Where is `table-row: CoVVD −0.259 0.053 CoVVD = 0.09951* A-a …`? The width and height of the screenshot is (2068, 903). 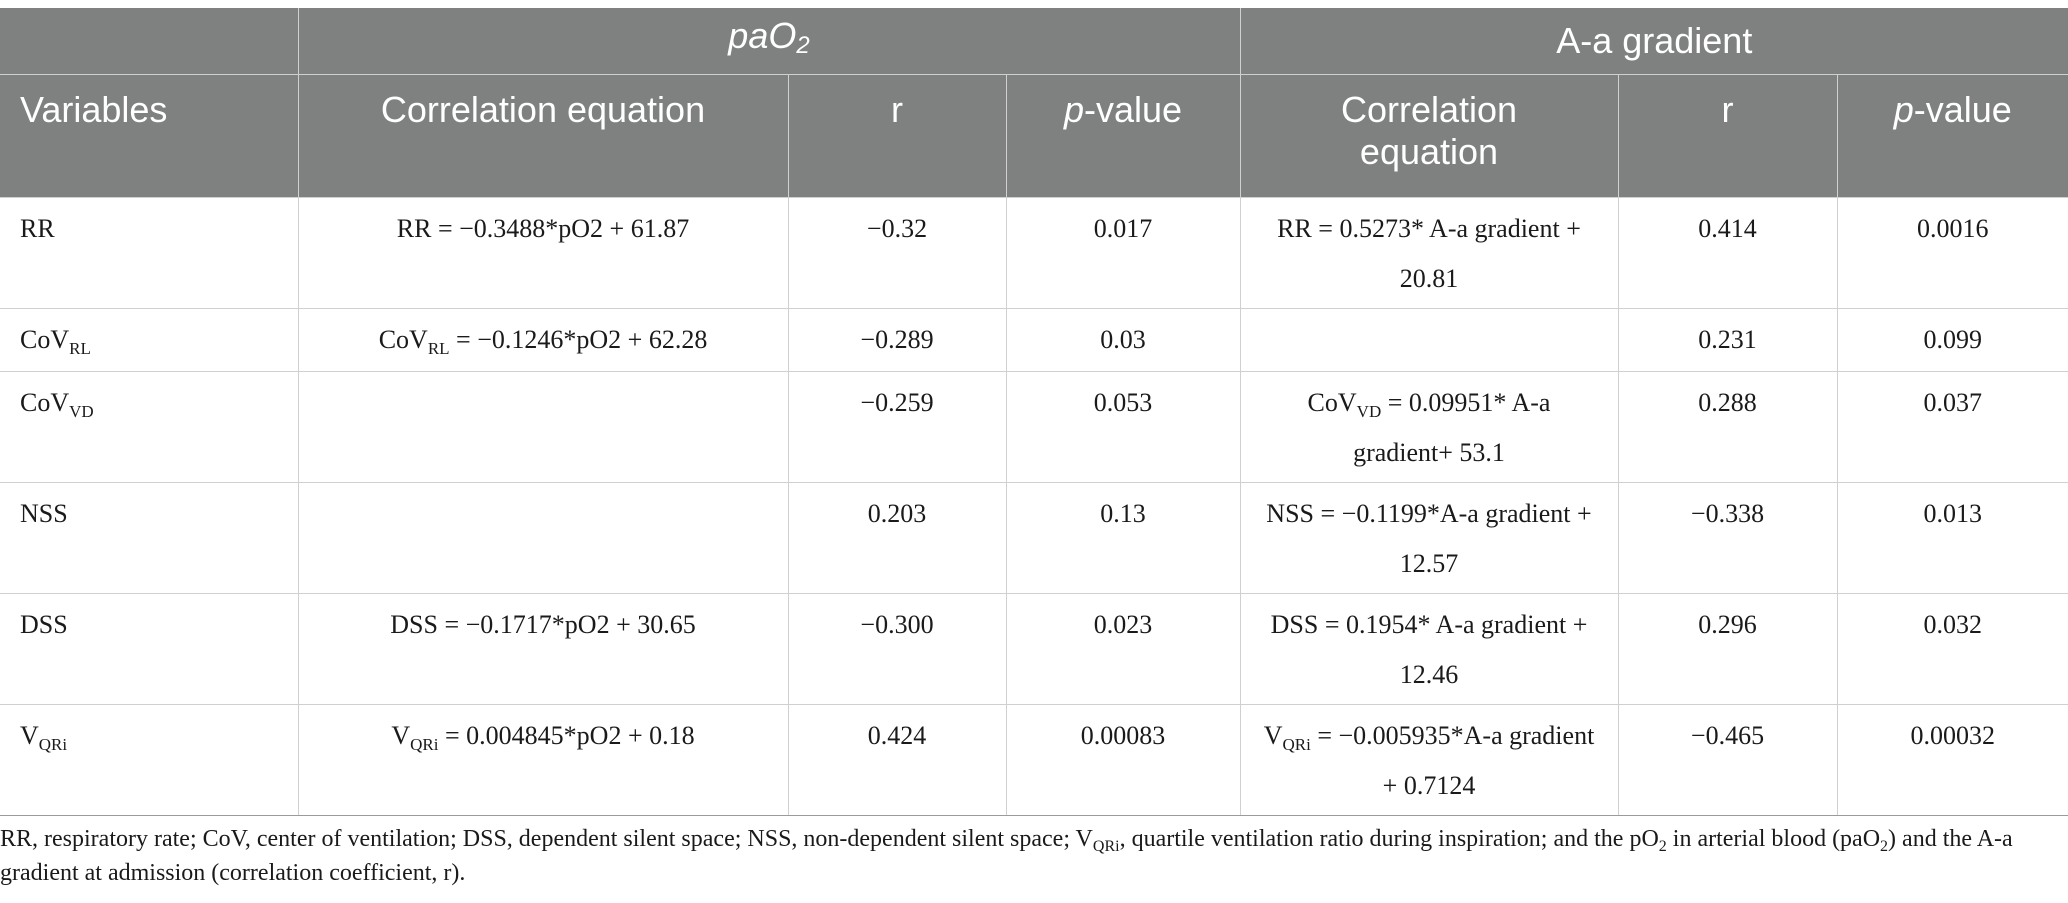
table-row: CoVVD −0.259 0.053 CoVVD = 0.09951* A-a … is located at coordinates (1034, 427).